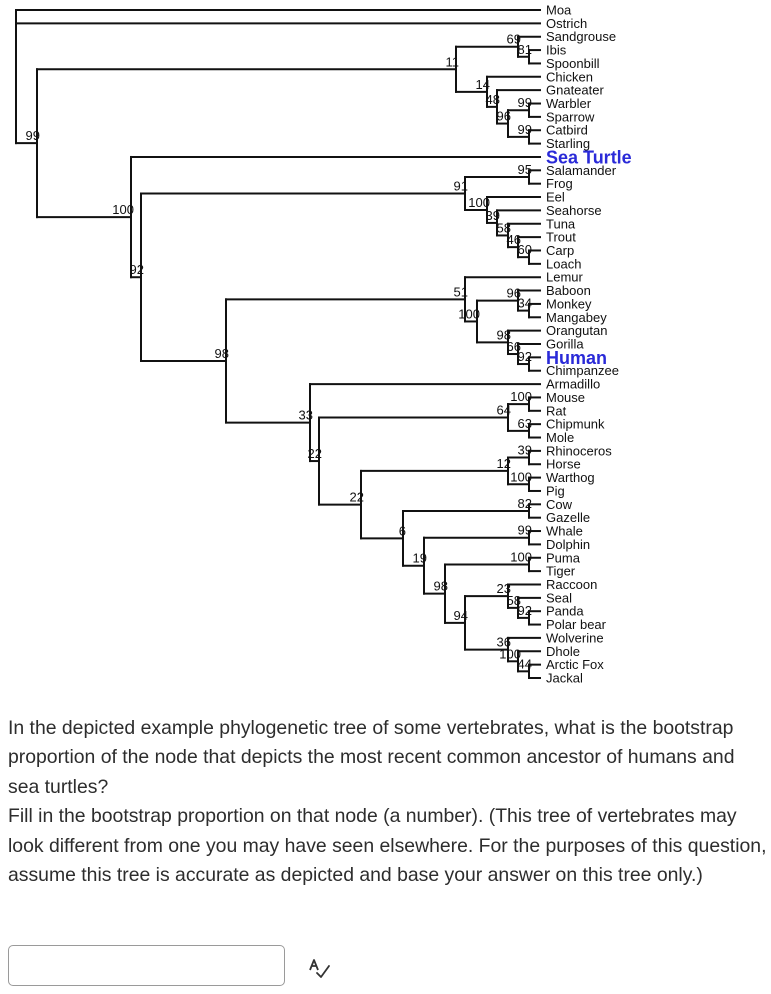 The height and width of the screenshot is (994, 771). Describe the element at coordinates (565, 397) in the screenshot. I see `leaf-label-mouse: Mouse` at that location.